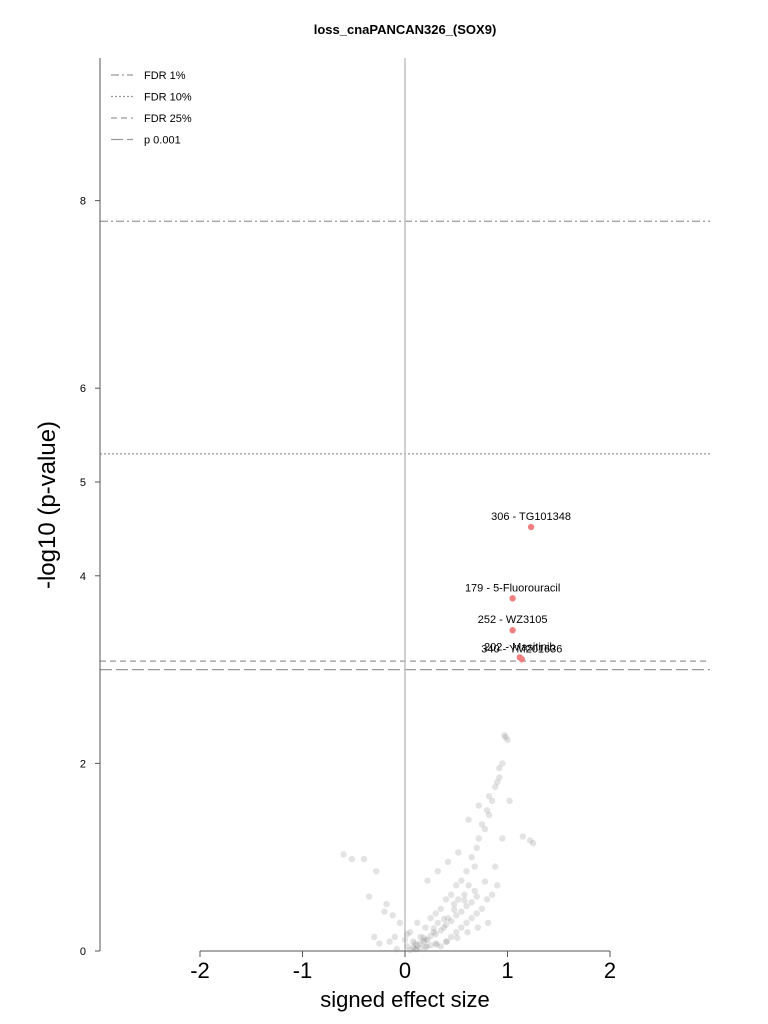 The height and width of the screenshot is (1024, 768). I want to click on x-axis-label: signed effect size, so click(405, 999).